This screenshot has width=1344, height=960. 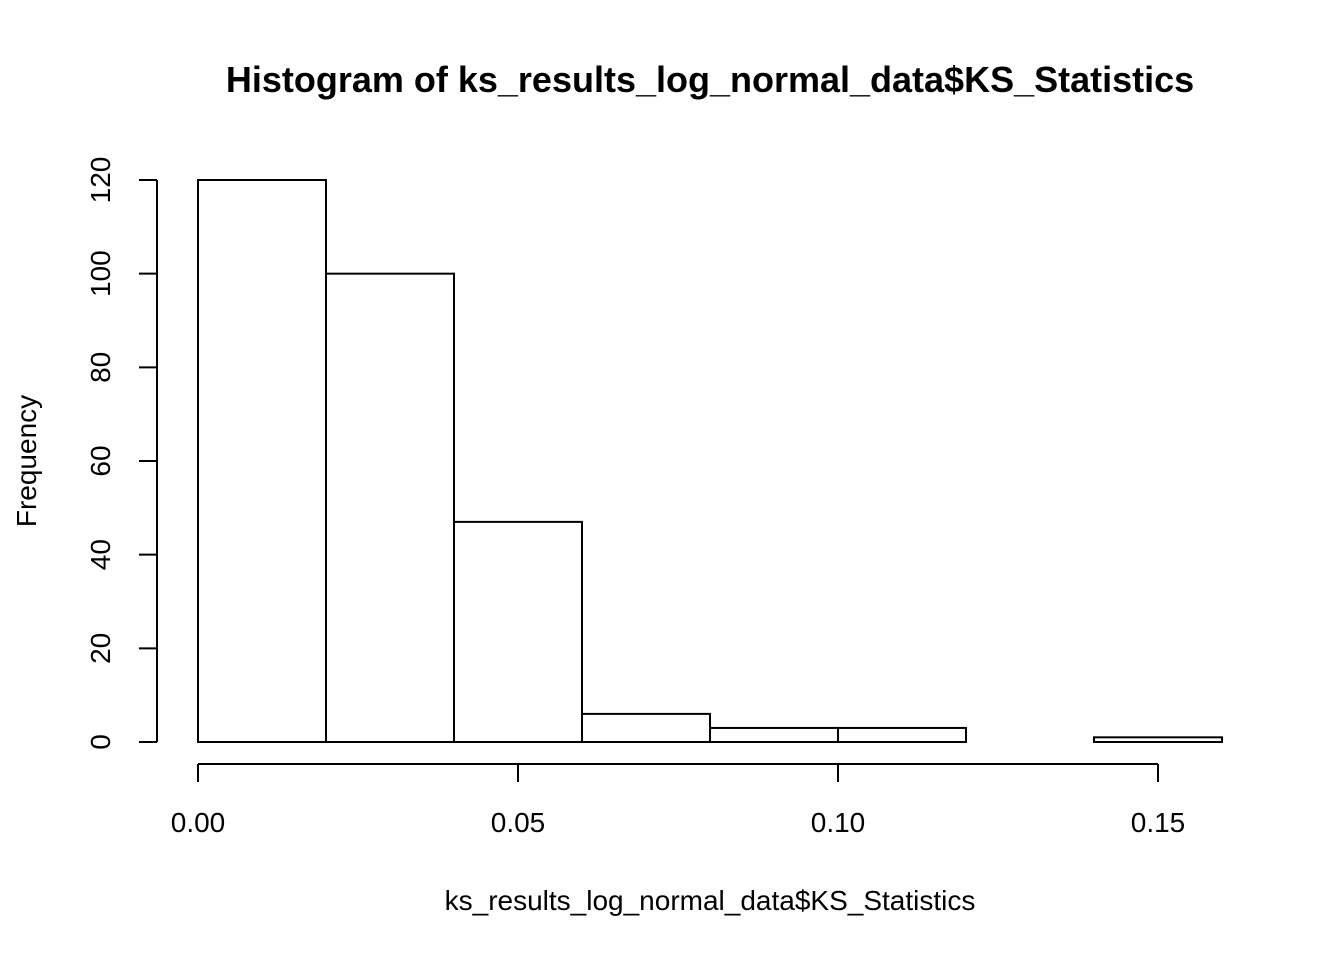 What do you see at coordinates (838, 822) in the screenshot?
I see `x-tick-label: 0.10` at bounding box center [838, 822].